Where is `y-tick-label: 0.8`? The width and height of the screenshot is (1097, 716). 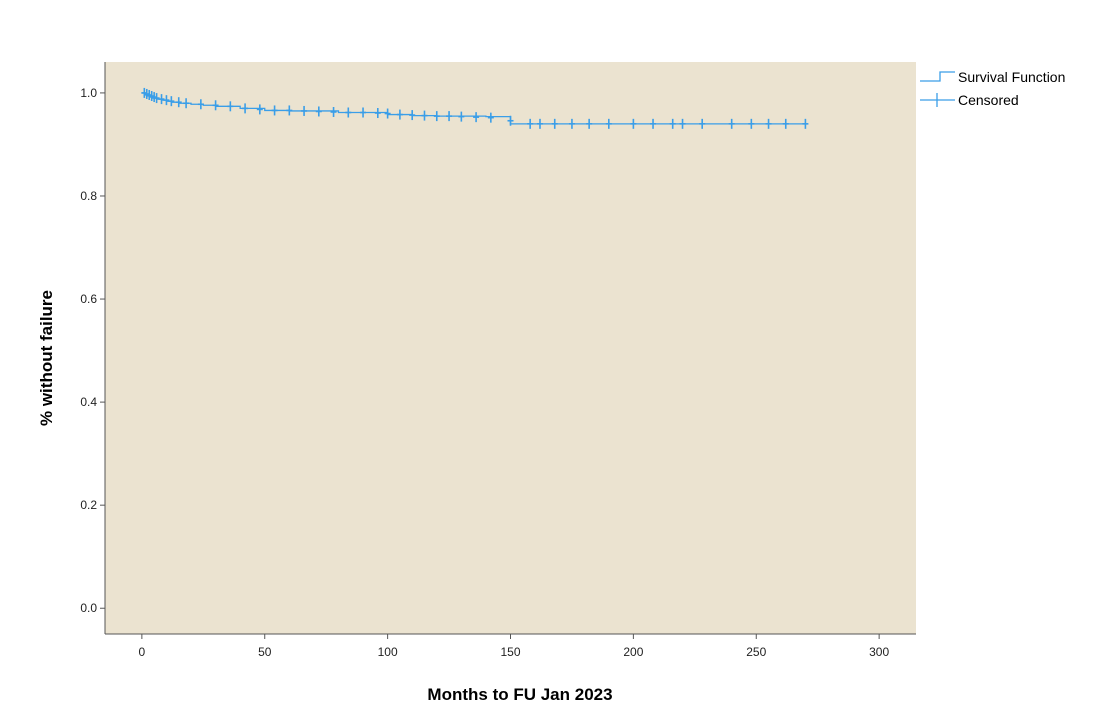
y-tick-label: 0.8 is located at coordinates (88, 196).